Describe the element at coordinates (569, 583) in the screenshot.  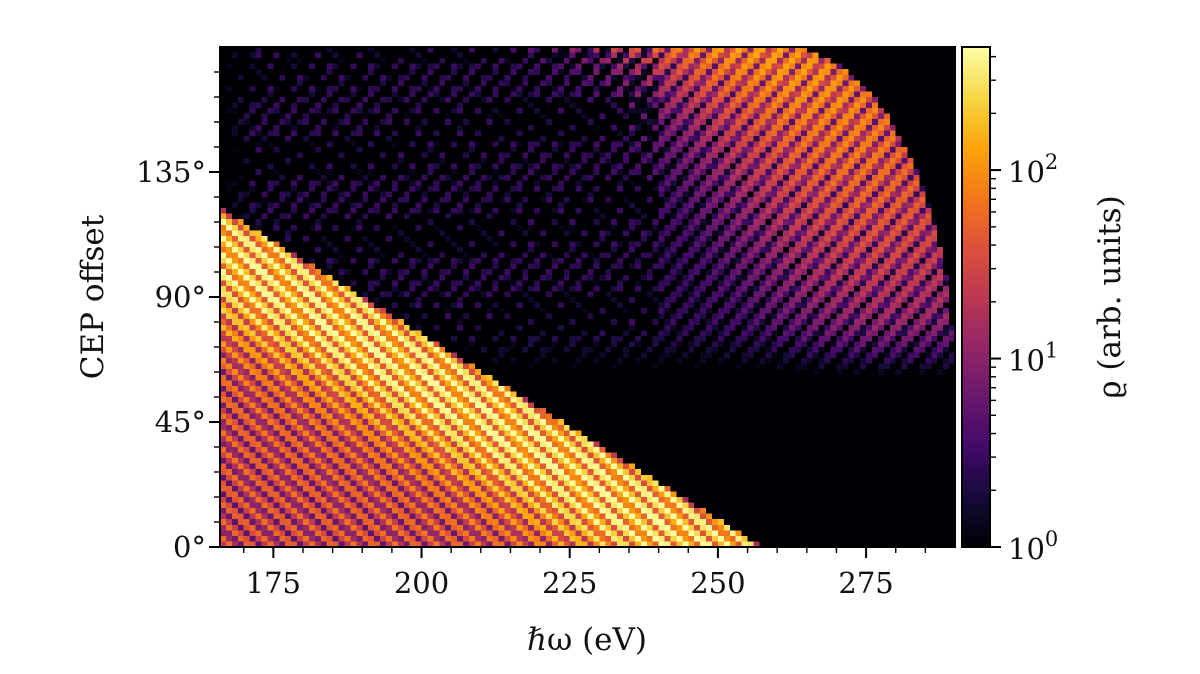
I see `x-tick-label: 225` at that location.